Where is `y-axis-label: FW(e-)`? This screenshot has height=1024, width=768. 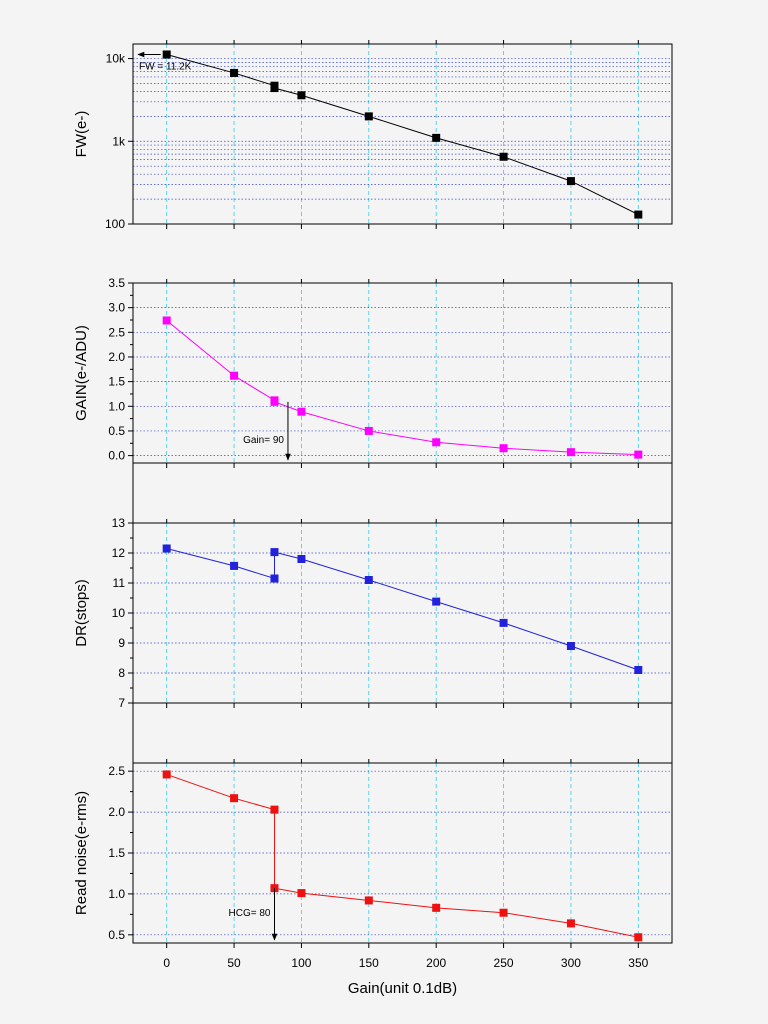
y-axis-label: FW(e-) is located at coordinates (81, 134).